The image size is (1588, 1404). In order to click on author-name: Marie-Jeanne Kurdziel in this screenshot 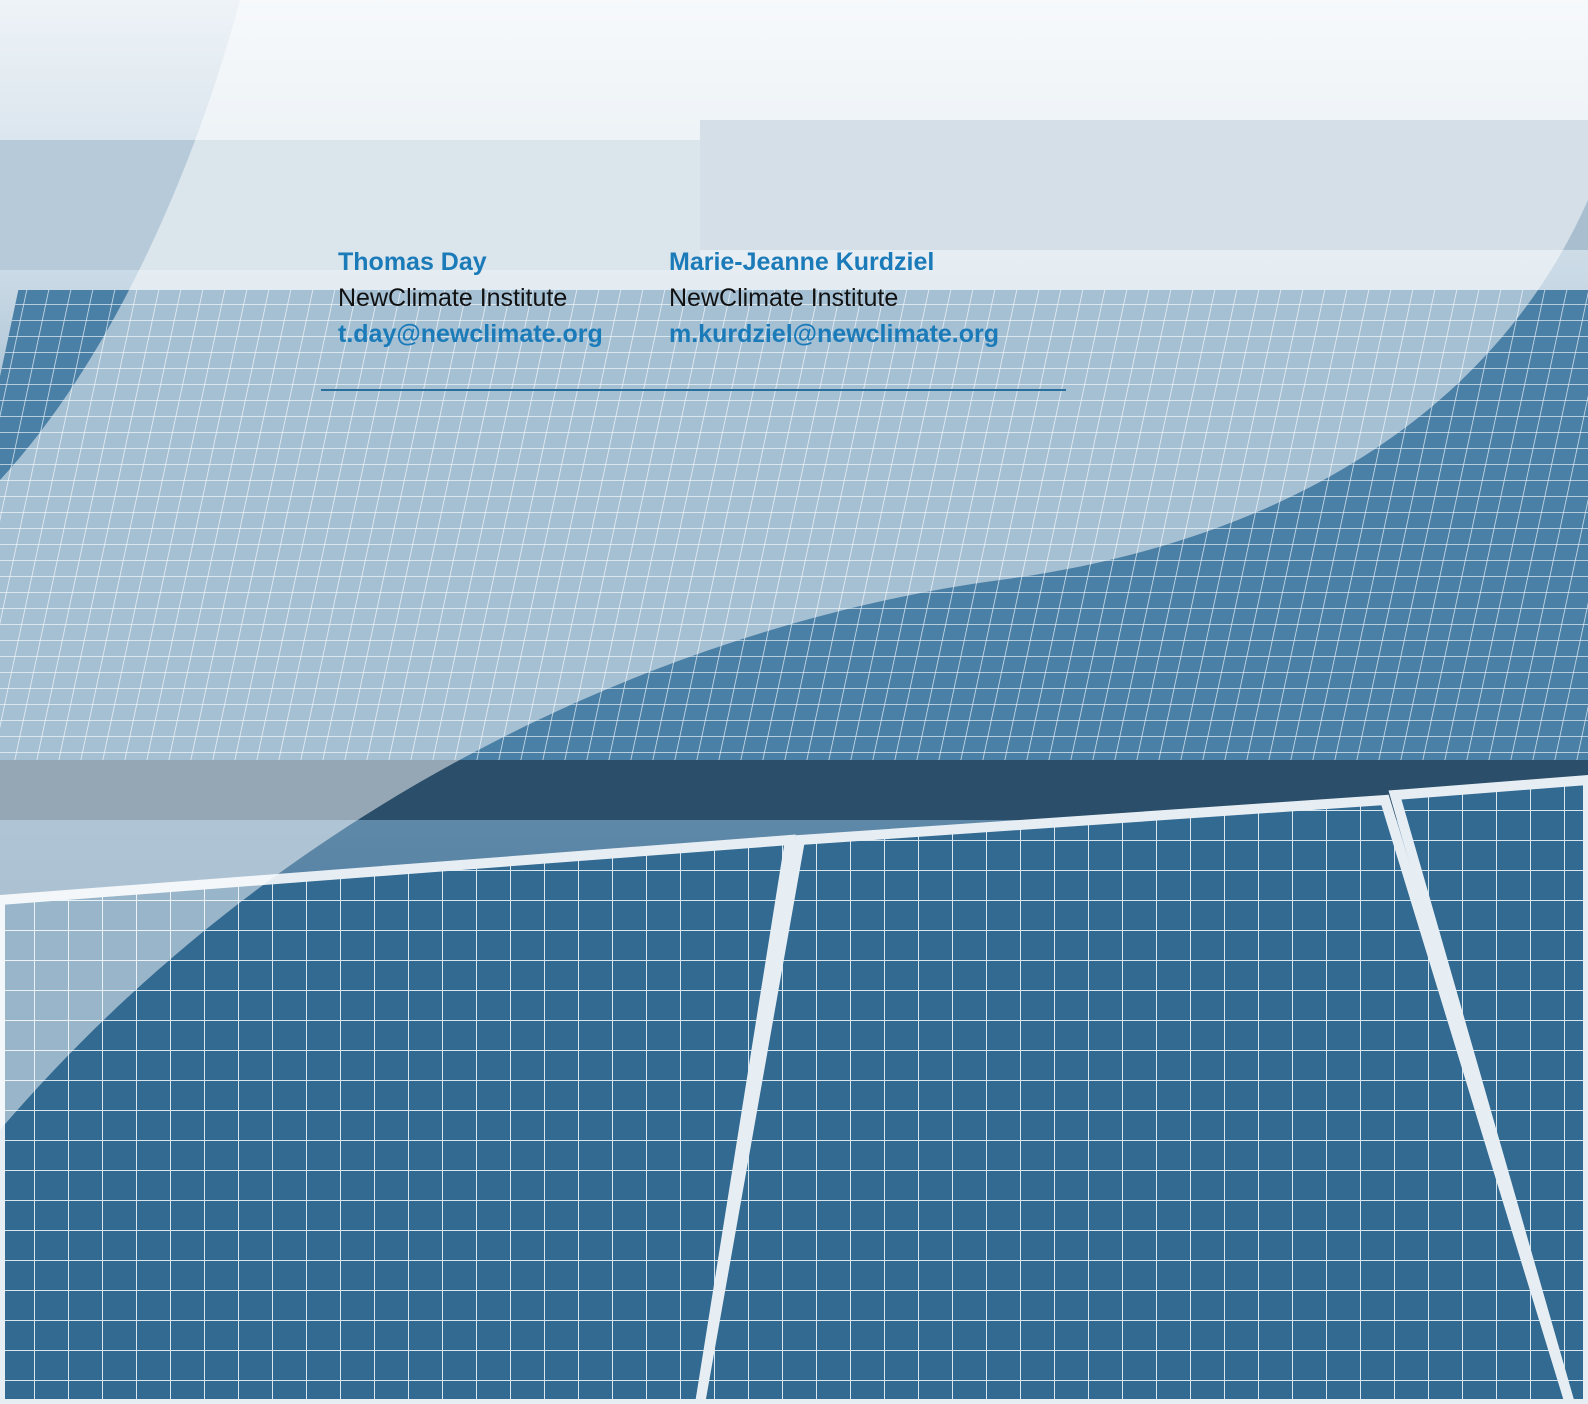, I will do `click(802, 262)`.